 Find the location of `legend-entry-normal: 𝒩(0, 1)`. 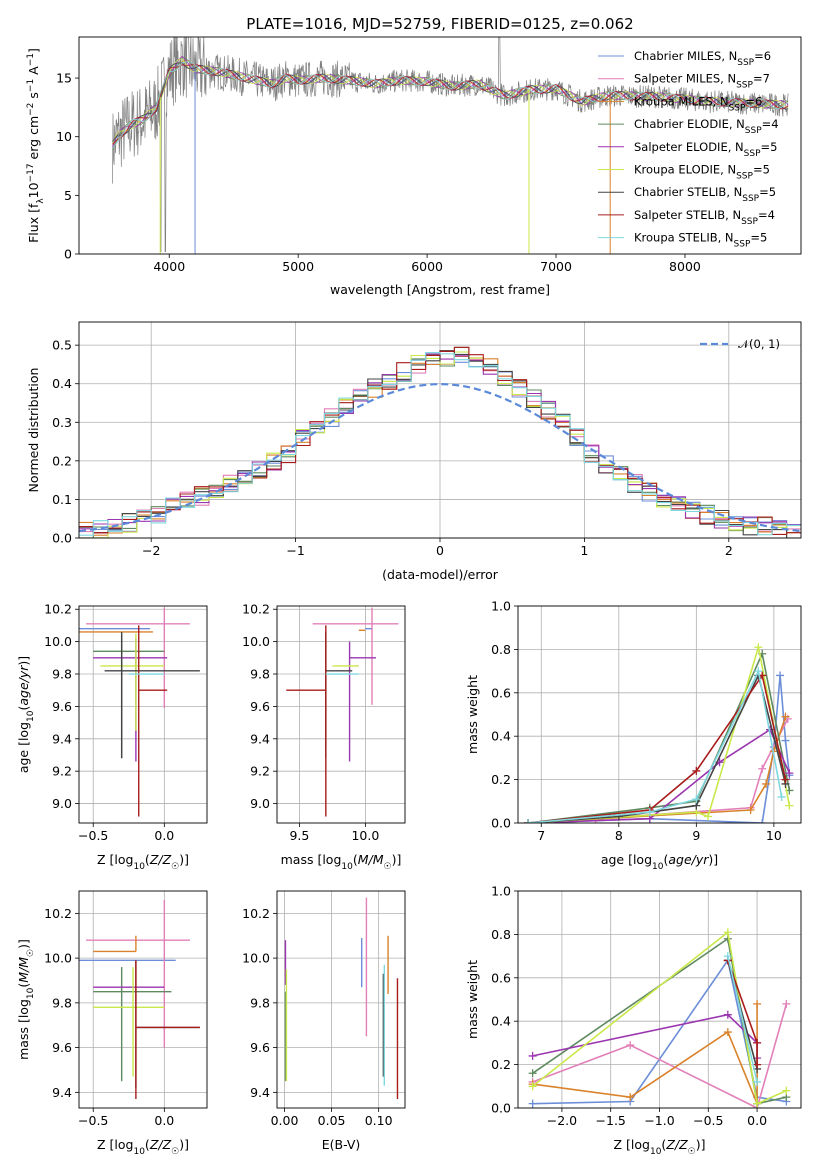

legend-entry-normal: 𝒩(0, 1) is located at coordinates (759, 344).